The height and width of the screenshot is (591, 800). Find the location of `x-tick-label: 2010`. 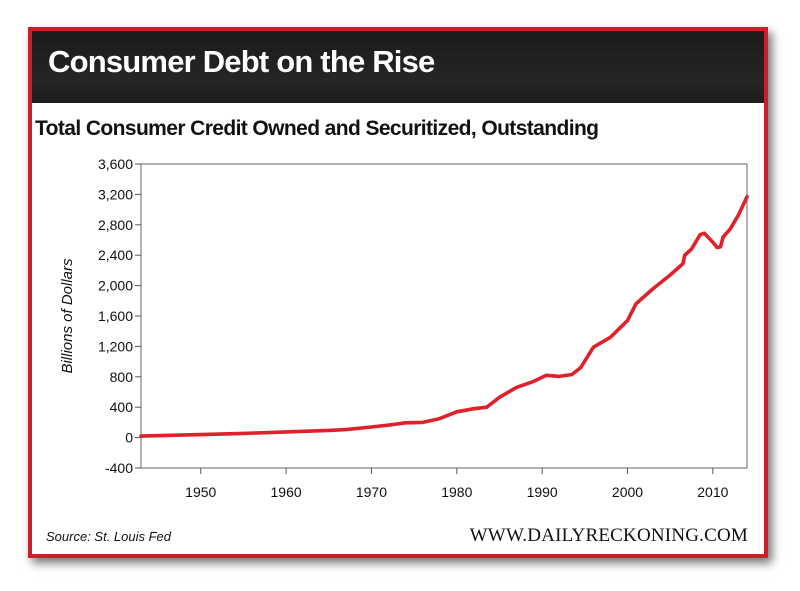

x-tick-label: 2010 is located at coordinates (712, 492).